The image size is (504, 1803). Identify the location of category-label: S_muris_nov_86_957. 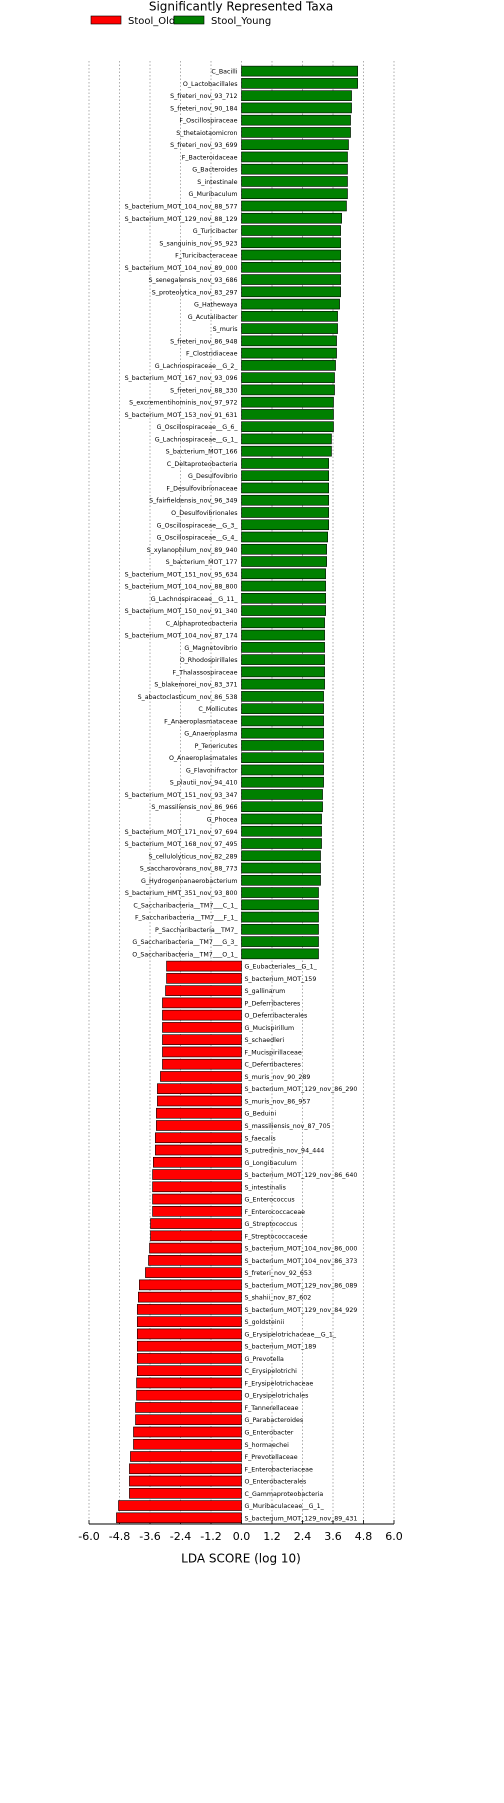
(278, 1101).